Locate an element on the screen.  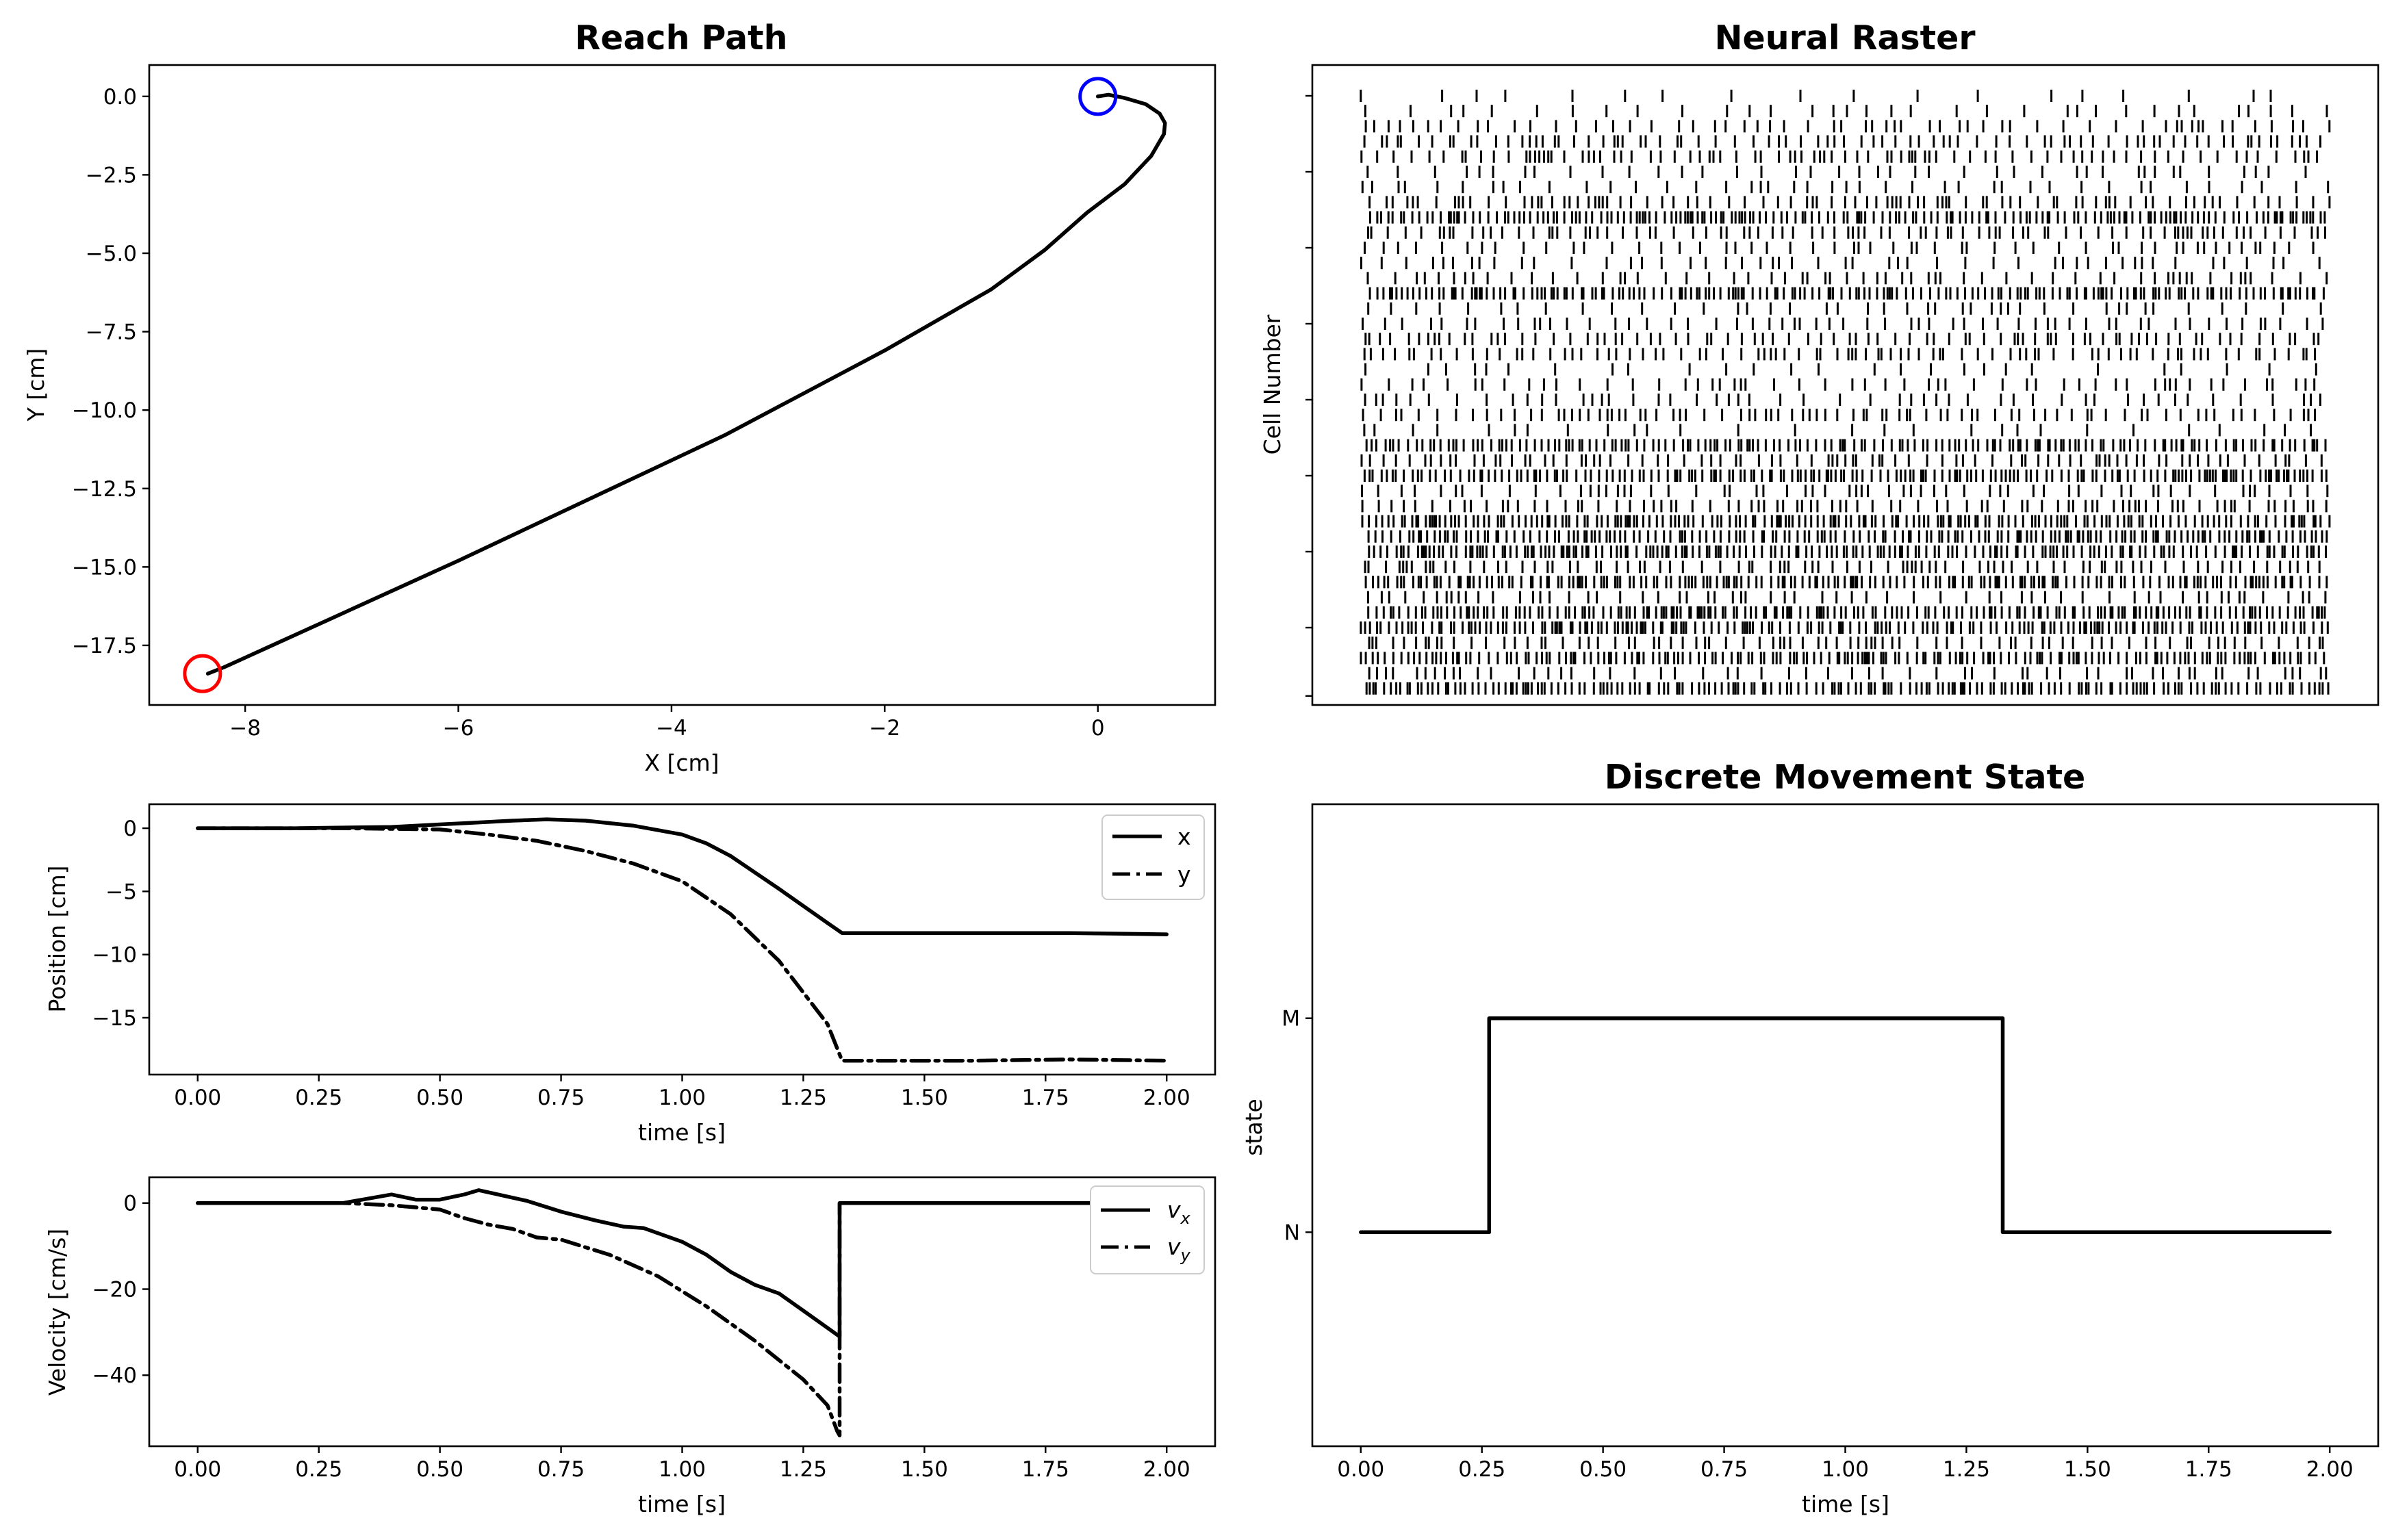
state-xtick-label: 0.50 is located at coordinates (1603, 1470).